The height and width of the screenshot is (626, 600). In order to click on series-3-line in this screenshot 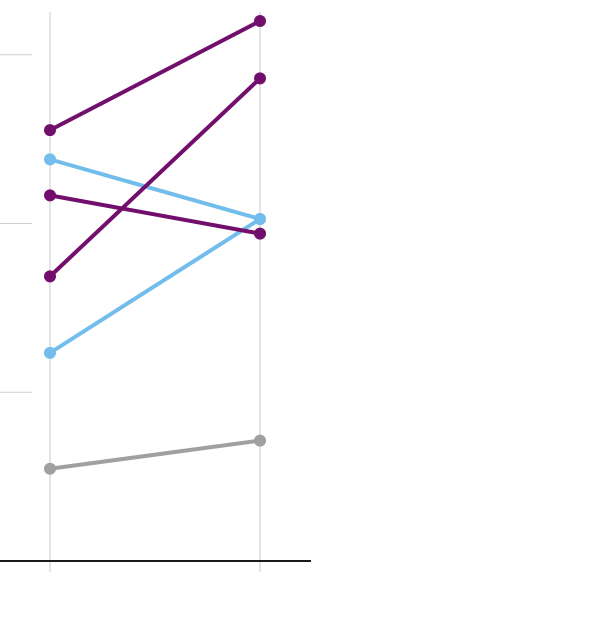, I will do `click(155, 214)`.